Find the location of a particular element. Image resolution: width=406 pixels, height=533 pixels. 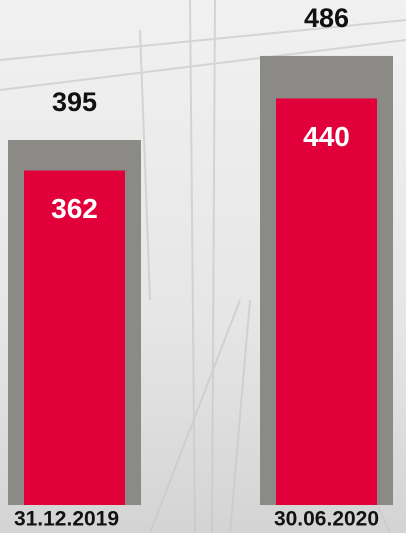

data-label: 395 is located at coordinates (74, 102).